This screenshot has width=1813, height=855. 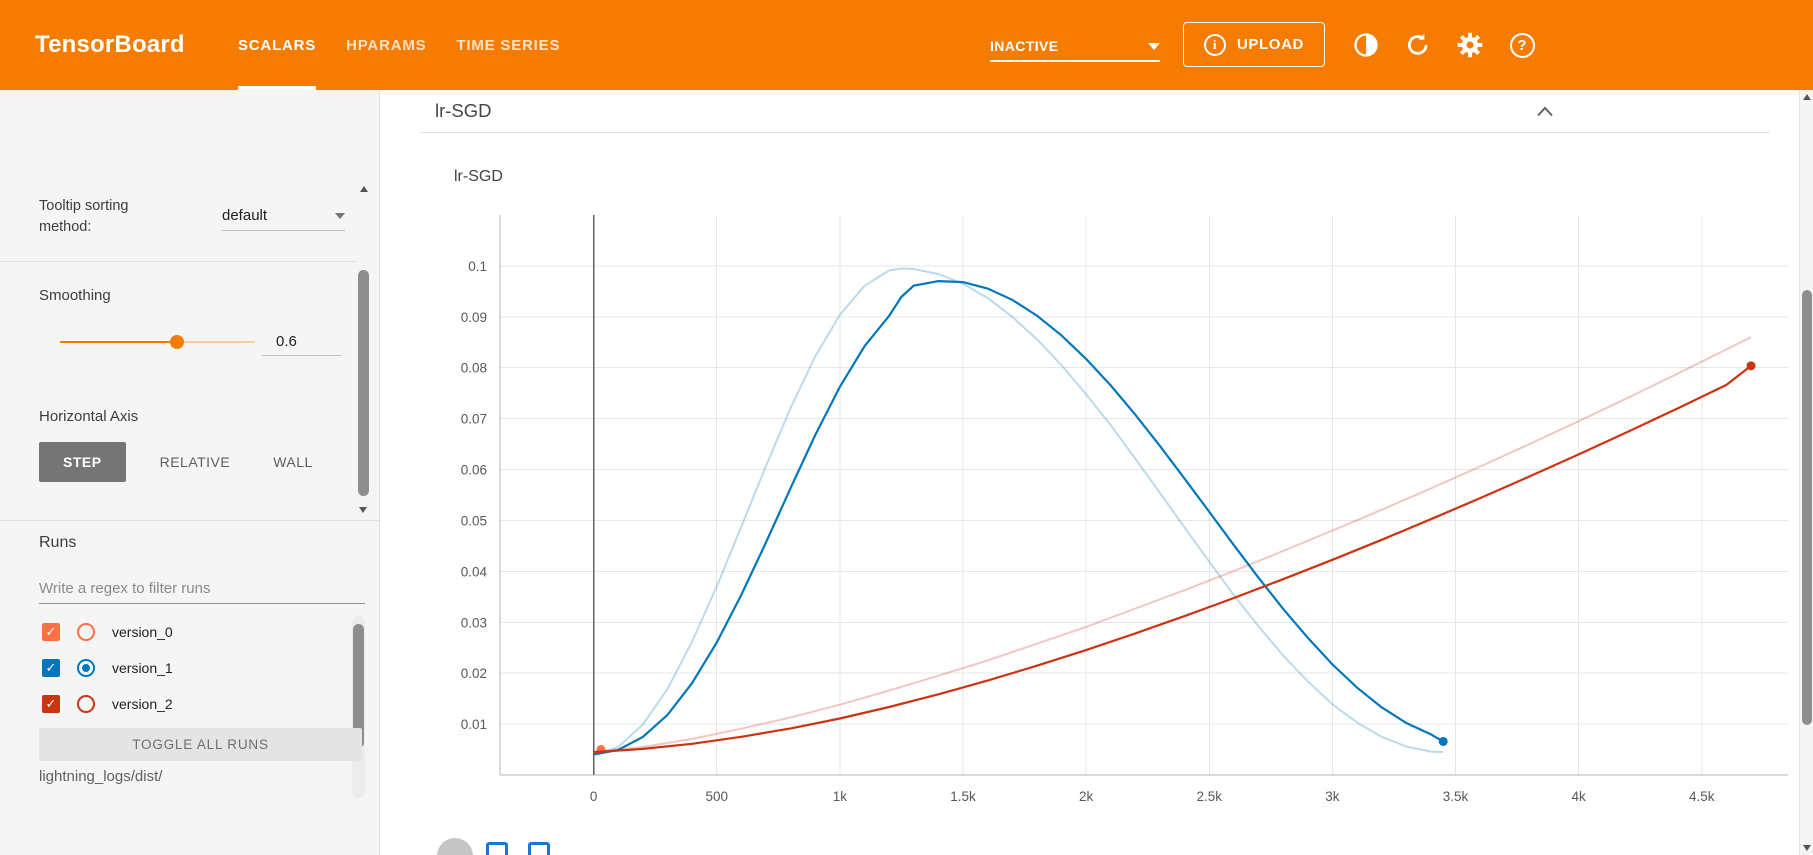 What do you see at coordinates (84, 216) in the screenshot?
I see `tooltip-sorting-label: Tooltip sorting method:` at bounding box center [84, 216].